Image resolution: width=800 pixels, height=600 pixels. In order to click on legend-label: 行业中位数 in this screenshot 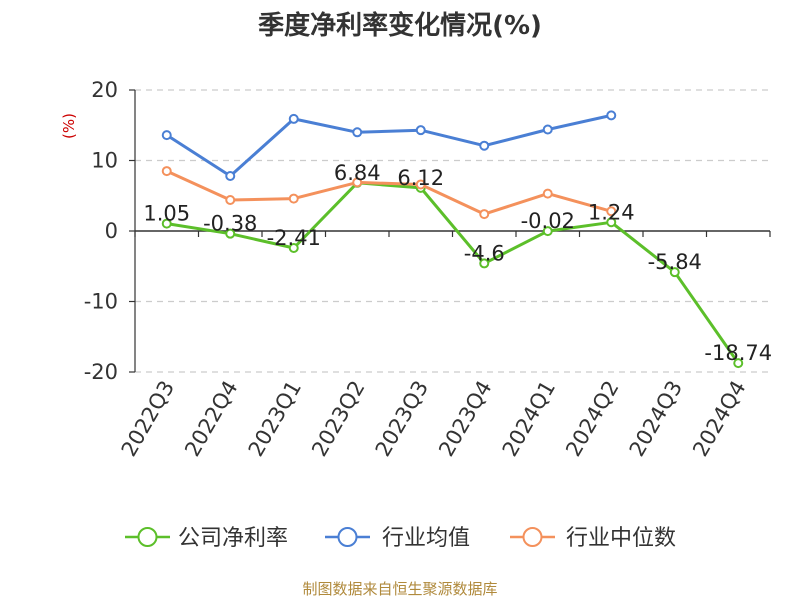, I will do `click(621, 538)`.